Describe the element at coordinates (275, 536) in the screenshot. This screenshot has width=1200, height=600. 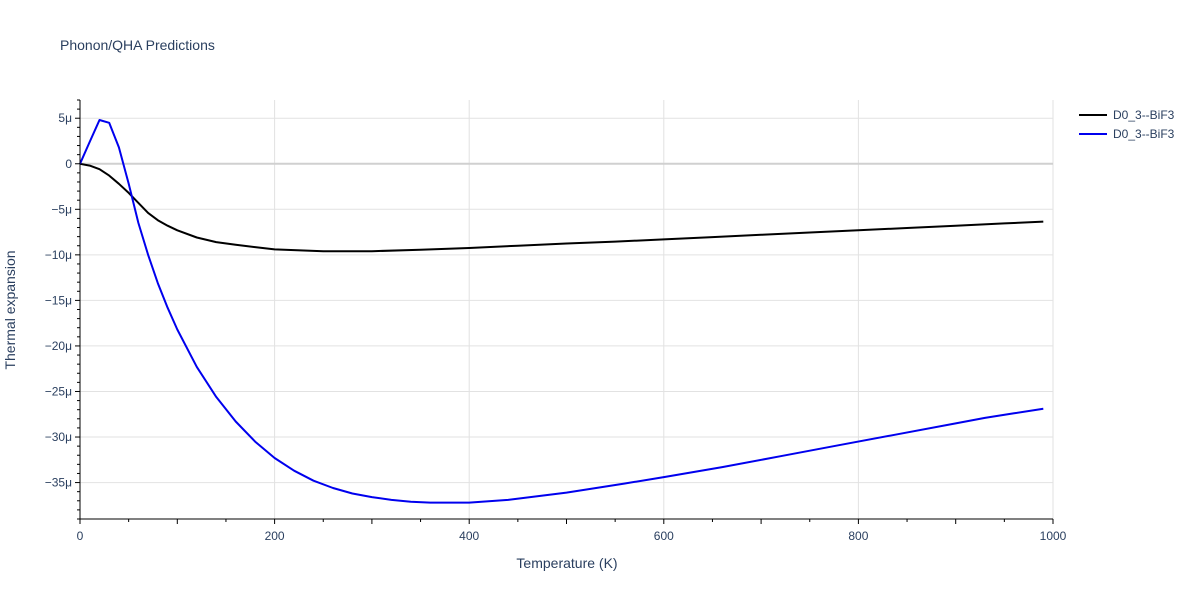
I see `x-tick-label: 200` at that location.